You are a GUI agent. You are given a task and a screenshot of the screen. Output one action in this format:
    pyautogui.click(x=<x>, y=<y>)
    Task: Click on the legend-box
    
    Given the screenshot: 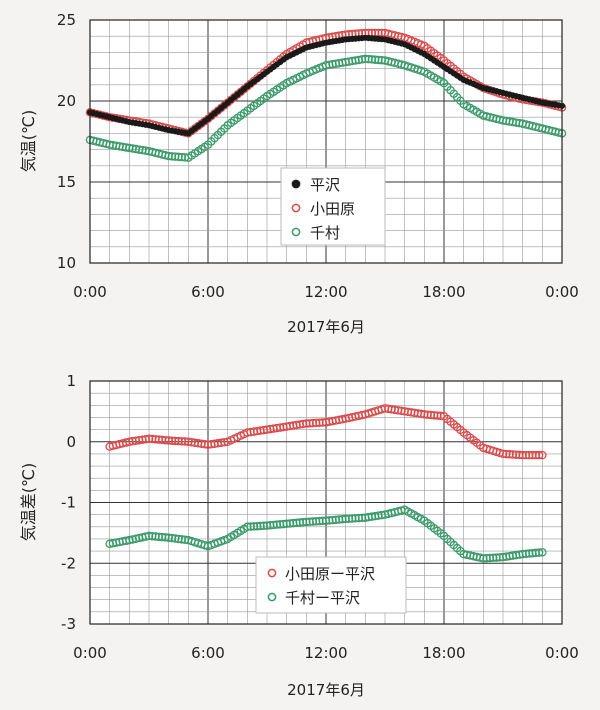 What is the action you would take?
    pyautogui.click(x=331, y=585)
    